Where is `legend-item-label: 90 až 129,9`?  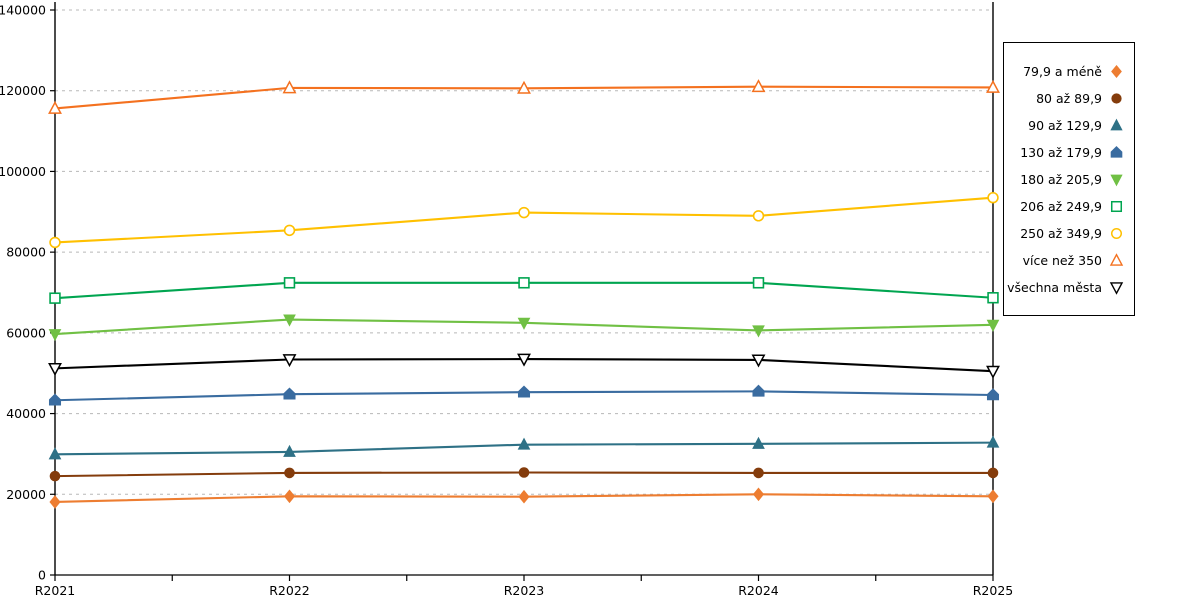 legend-item-label: 90 až 129,9 is located at coordinates (1065, 125).